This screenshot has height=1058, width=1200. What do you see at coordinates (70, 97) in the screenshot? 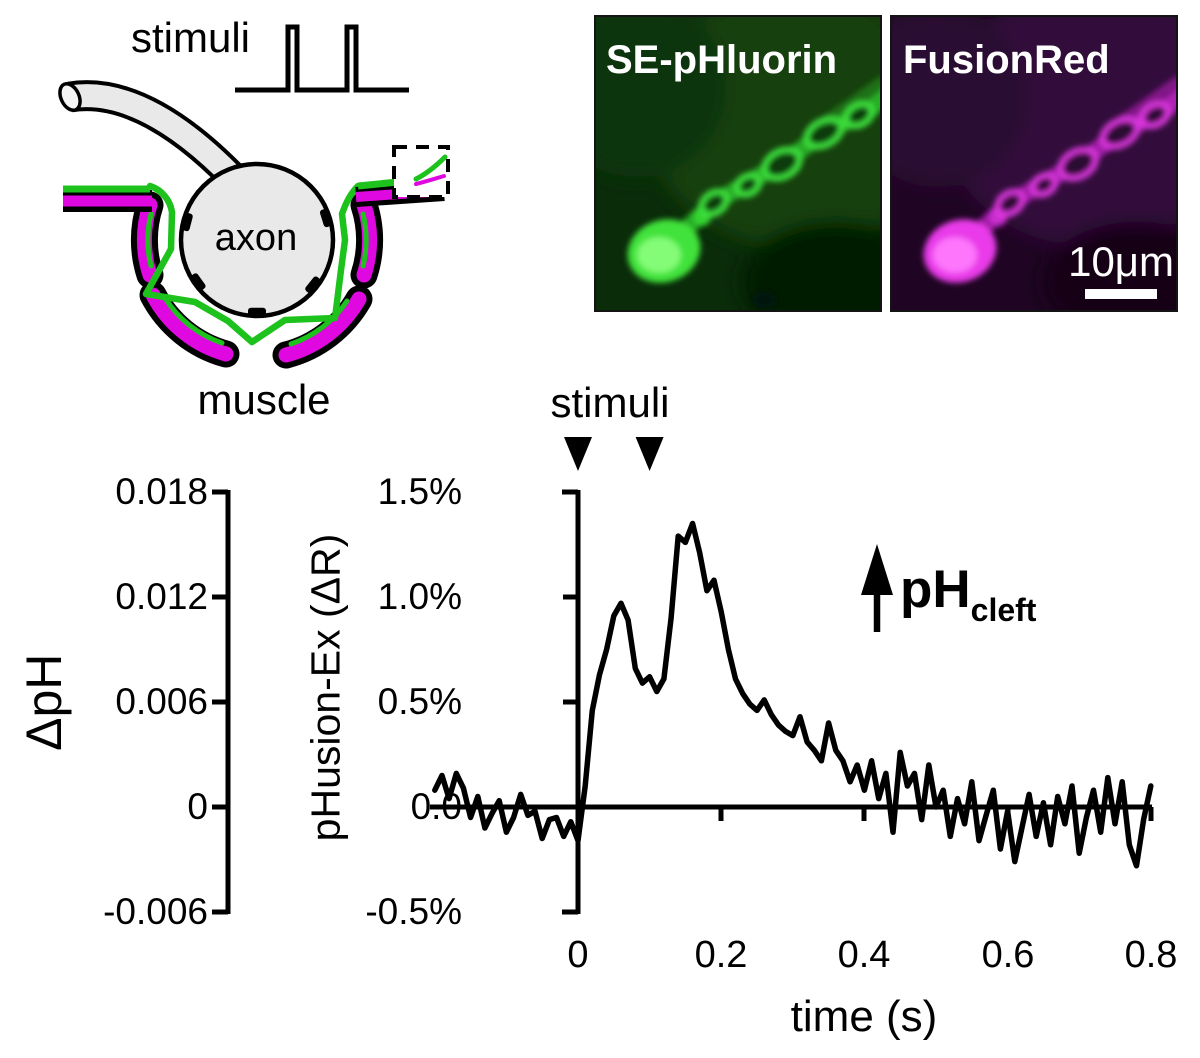
I see `axon-tube-opening` at bounding box center [70, 97].